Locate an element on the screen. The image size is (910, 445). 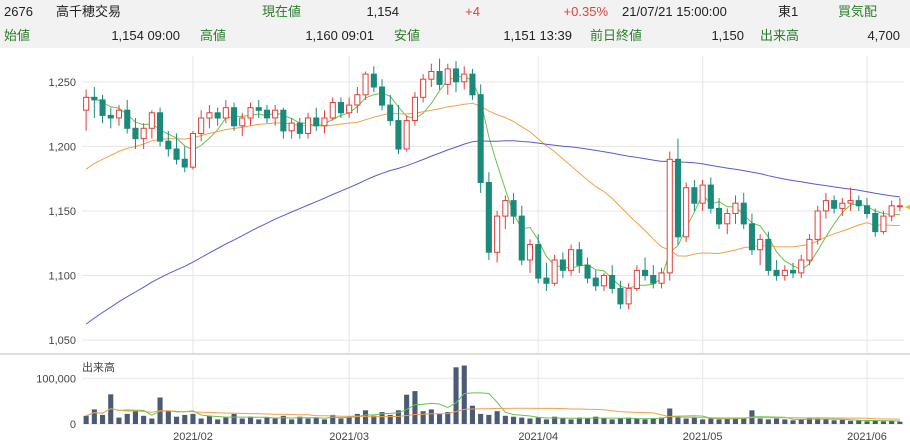
volume-label: 出来高 is located at coordinates (780, 35).